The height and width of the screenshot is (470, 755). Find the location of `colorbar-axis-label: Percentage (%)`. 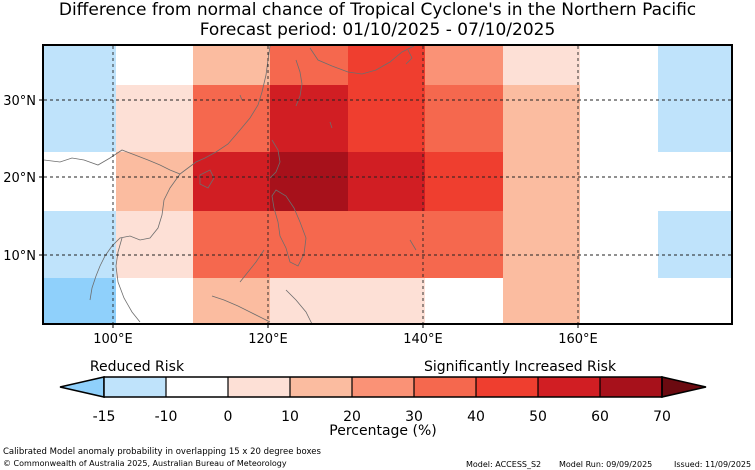

colorbar-axis-label: Percentage (%) is located at coordinates (382, 431).